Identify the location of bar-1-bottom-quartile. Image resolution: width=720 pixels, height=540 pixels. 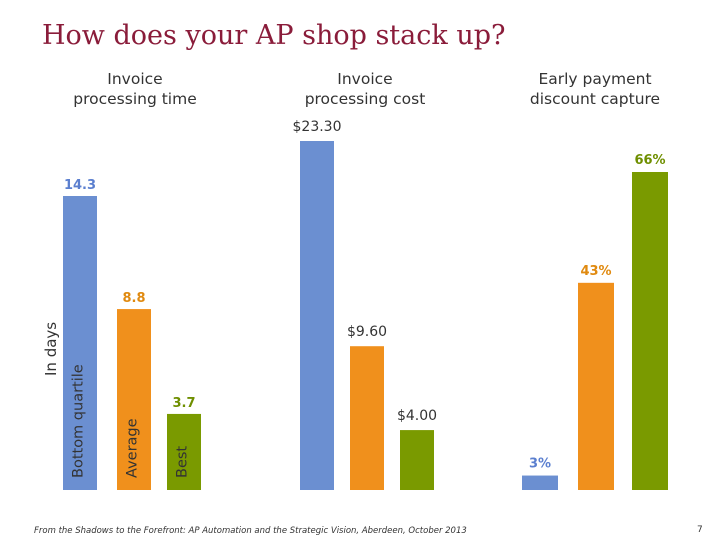
(317, 315).